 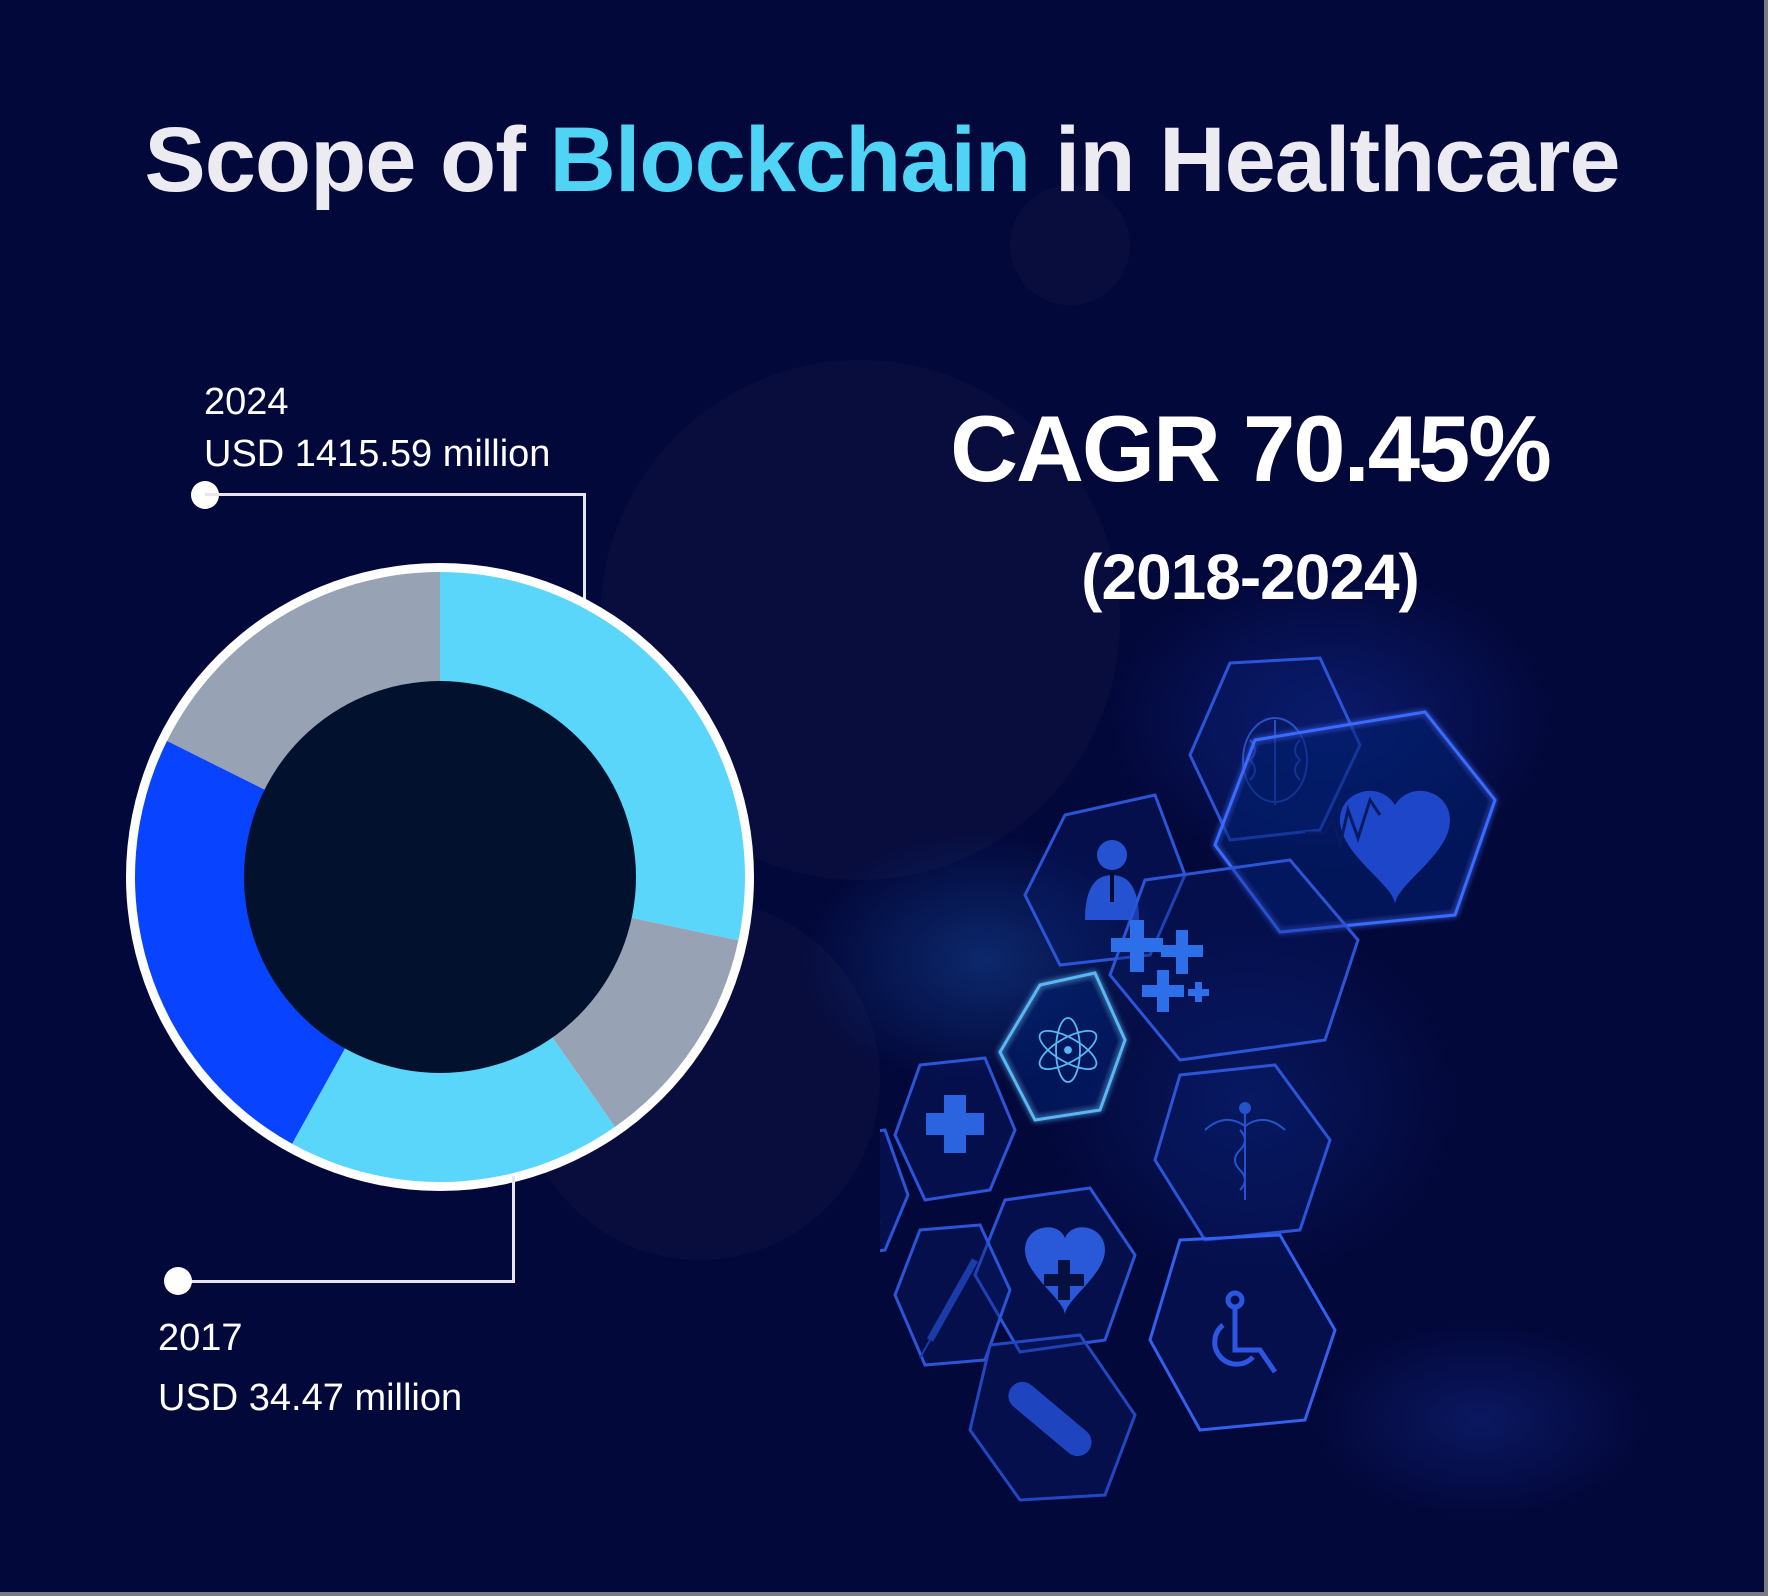 I want to click on donut-svg, so click(x=440, y=877).